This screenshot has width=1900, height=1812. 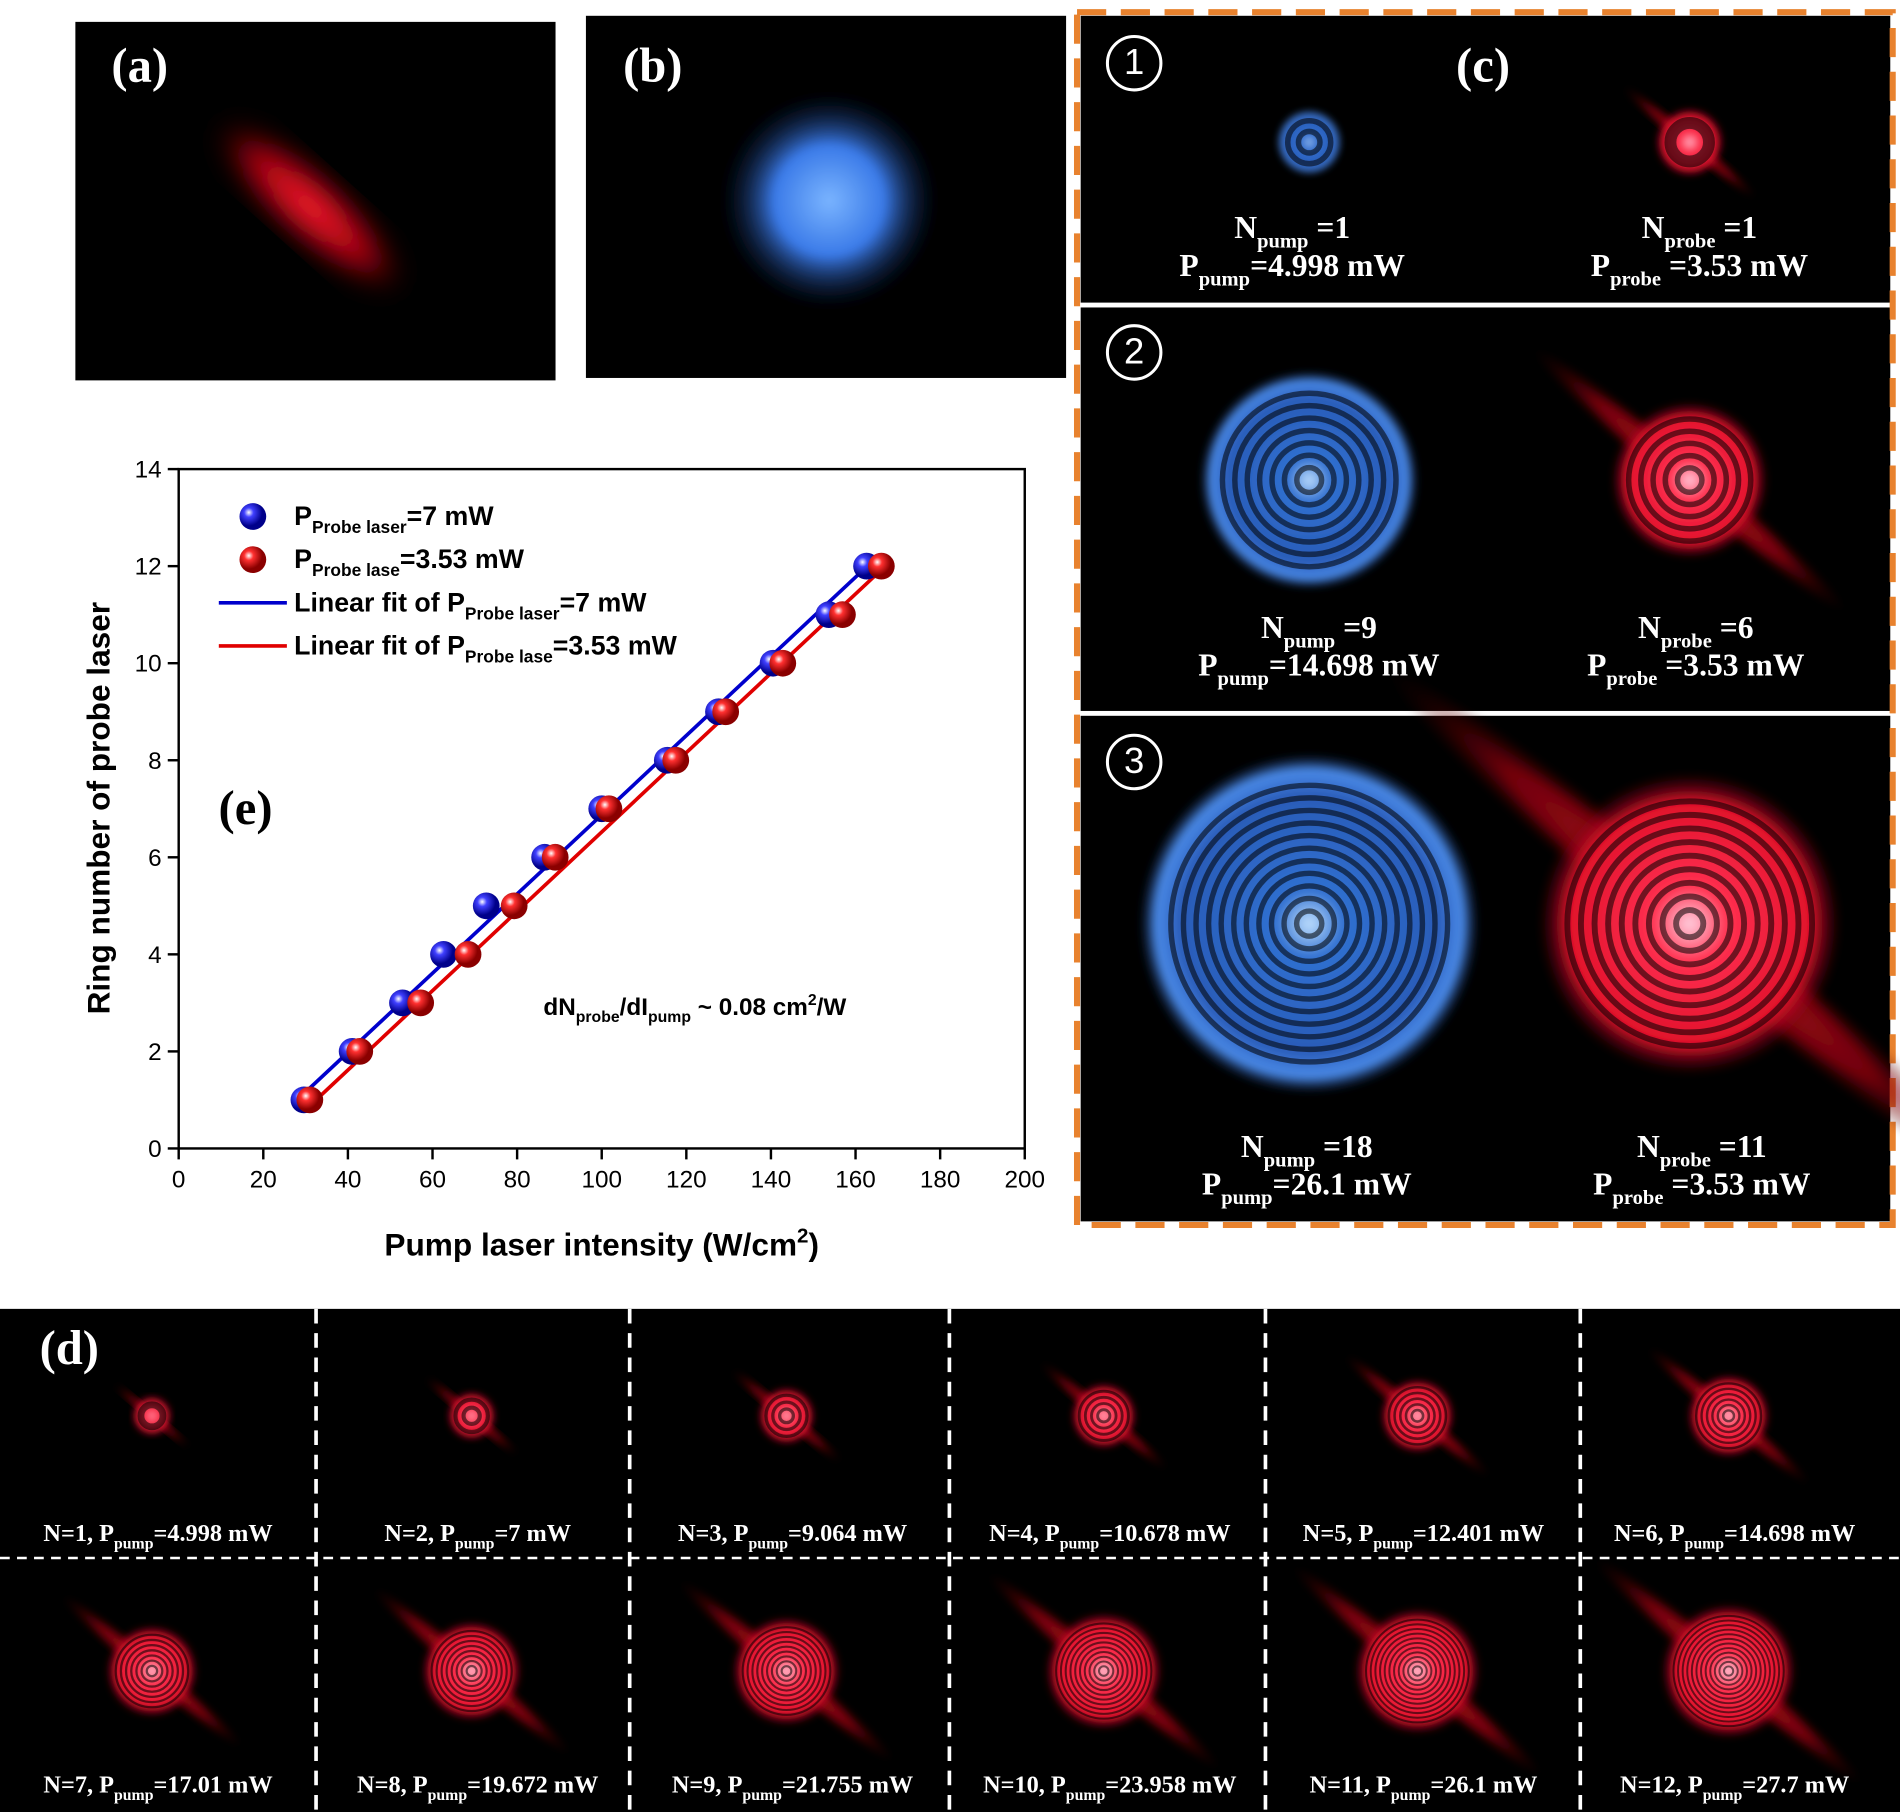 I want to click on probe-power-part: P, so click(x=1602, y=1184).